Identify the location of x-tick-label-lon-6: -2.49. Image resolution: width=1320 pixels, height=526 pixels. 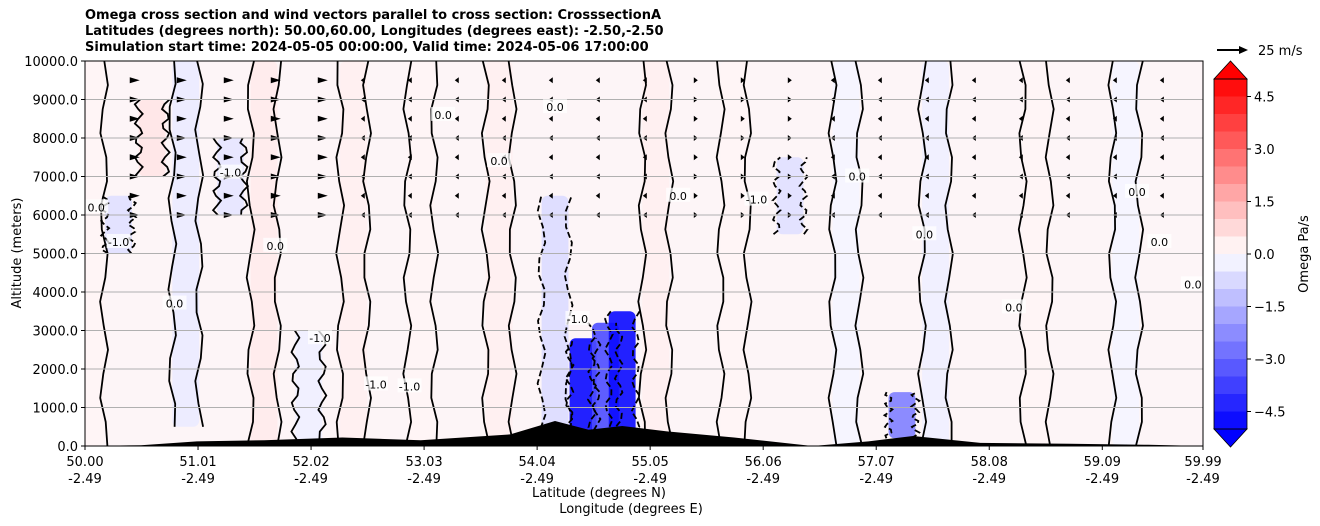
(763, 479).